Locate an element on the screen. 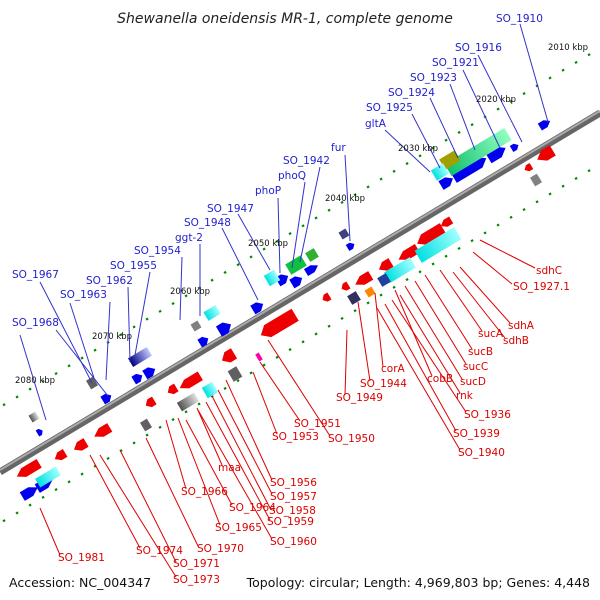 Image resolution: width=600 pixels, height=600 pixels. gene-label: SO_1924 is located at coordinates (411, 93).